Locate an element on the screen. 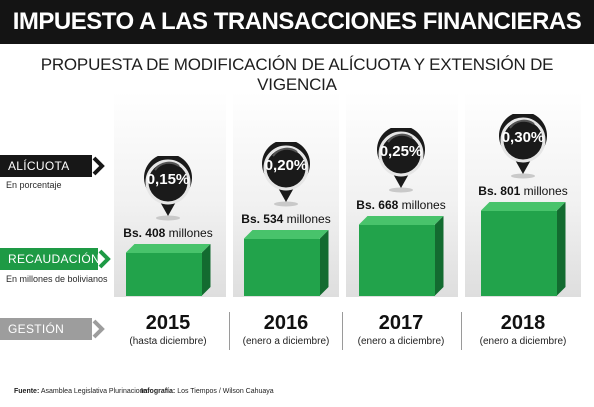 This screenshot has height=407, width=594. gestion-label: GESTIÓN is located at coordinates (36, 329).